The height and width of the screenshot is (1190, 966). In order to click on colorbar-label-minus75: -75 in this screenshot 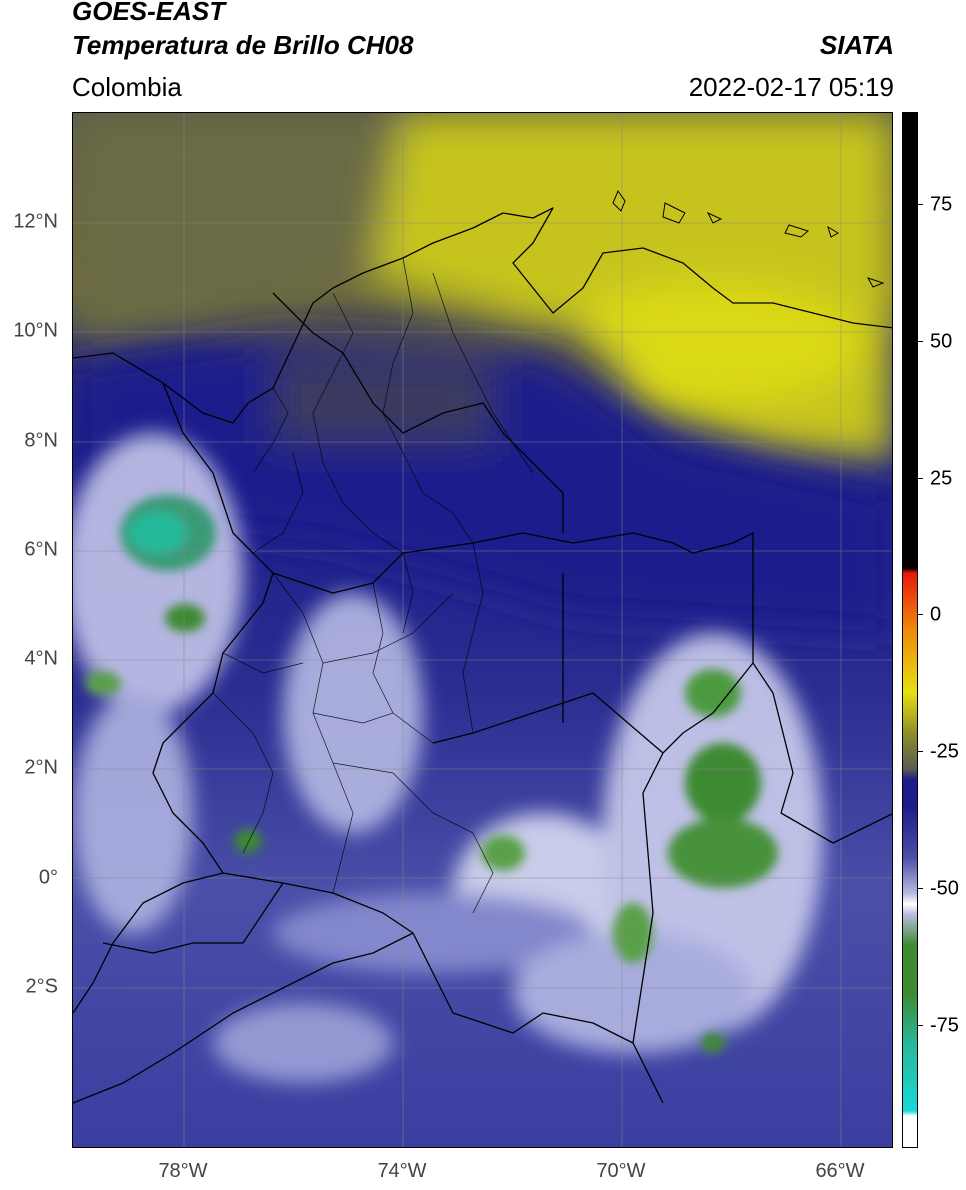, I will do `click(944, 1025)`.